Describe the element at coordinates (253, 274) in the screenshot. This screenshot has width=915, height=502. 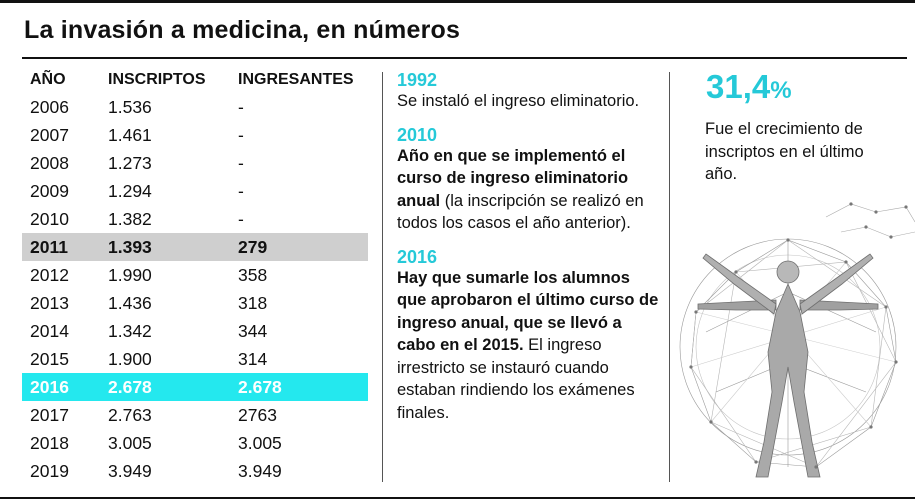
I see `cell-ingresantes: 358` at that location.